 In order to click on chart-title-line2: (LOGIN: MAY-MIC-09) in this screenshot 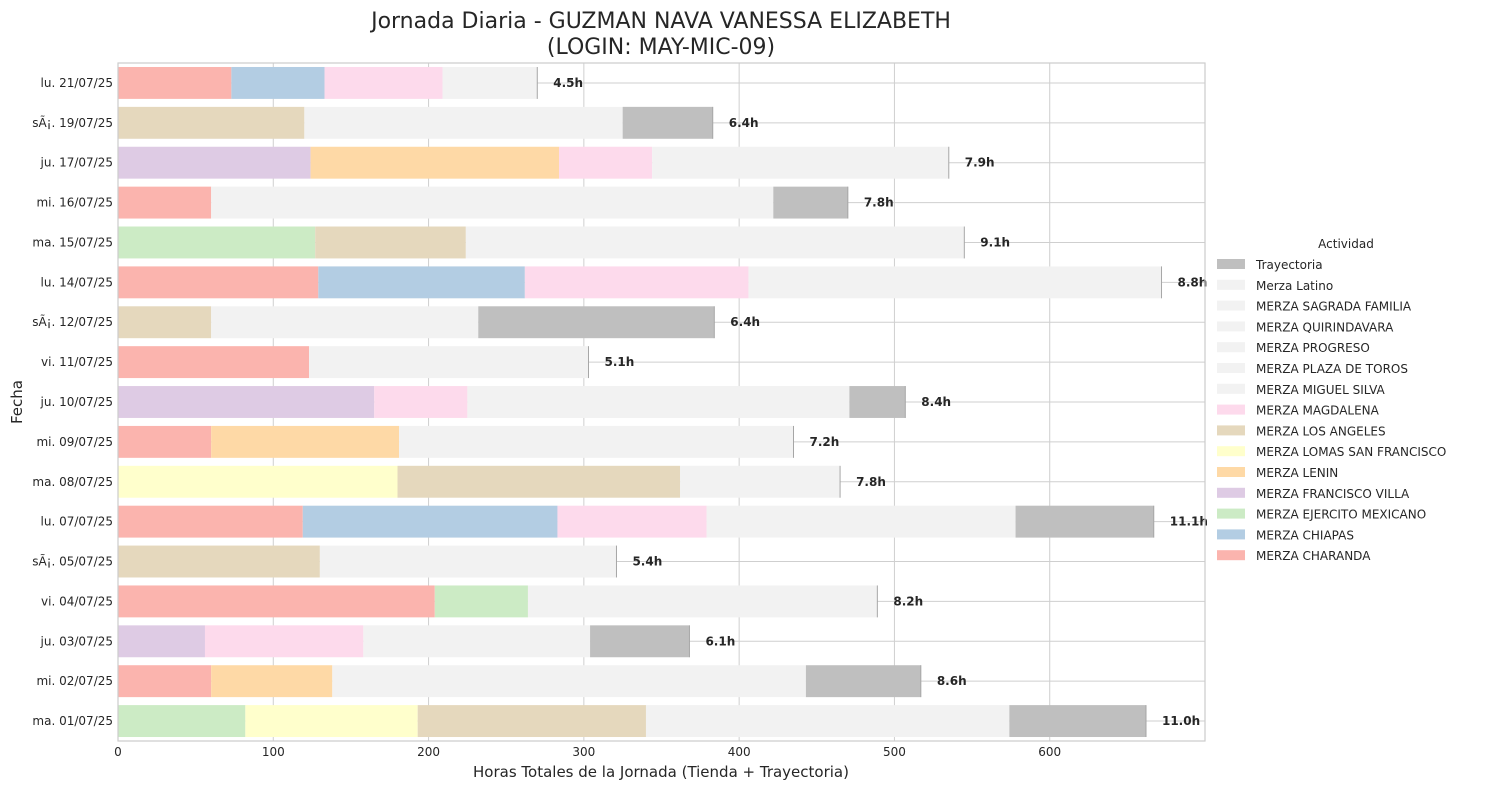, I will do `click(661, 47)`.